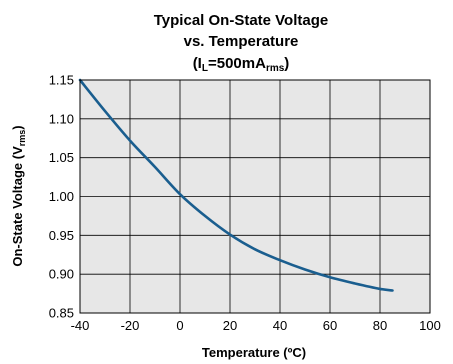 Image resolution: width=453 pixels, height=364 pixels. I want to click on y-axis-label: On-State Voltage (Vrms), so click(18, 195).